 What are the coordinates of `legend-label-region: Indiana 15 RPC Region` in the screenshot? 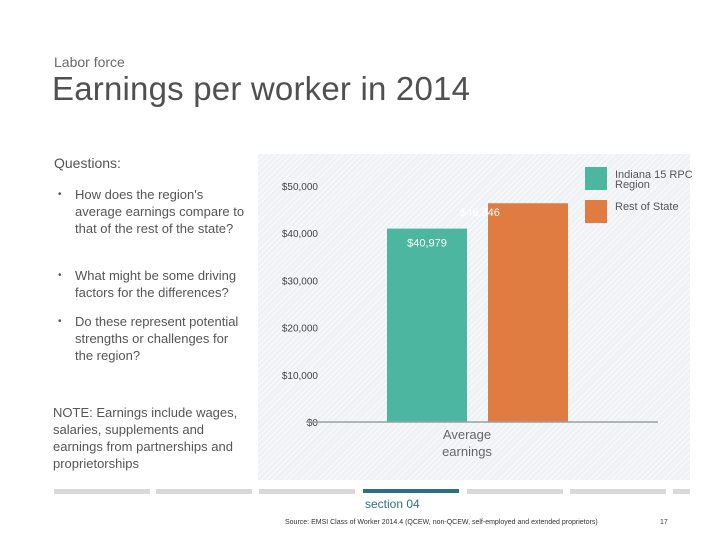 It's located at (654, 180).